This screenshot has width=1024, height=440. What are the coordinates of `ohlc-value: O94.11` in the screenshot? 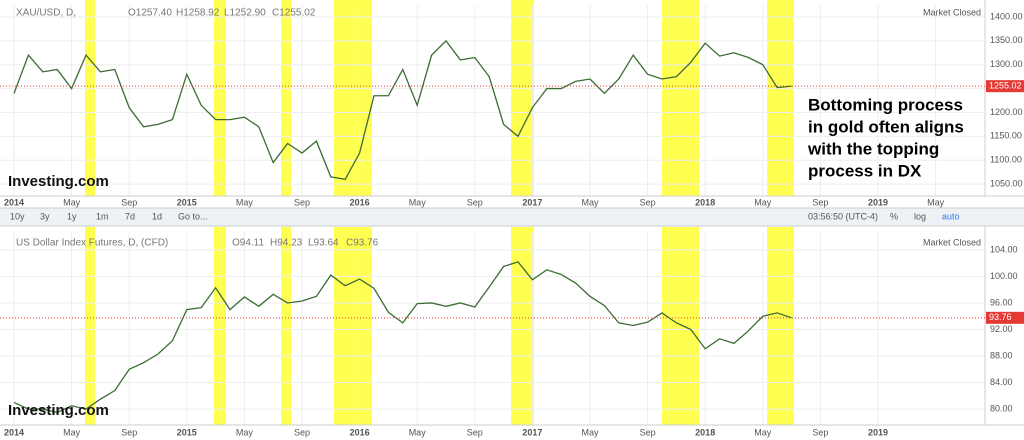 It's located at (248, 243).